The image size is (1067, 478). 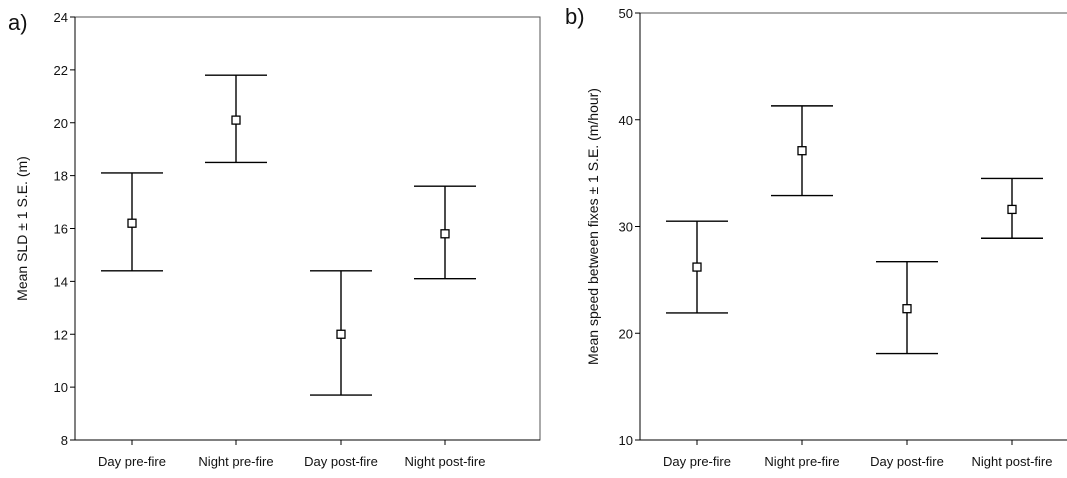 I want to click on y-tick-label: 14, so click(x=61, y=281).